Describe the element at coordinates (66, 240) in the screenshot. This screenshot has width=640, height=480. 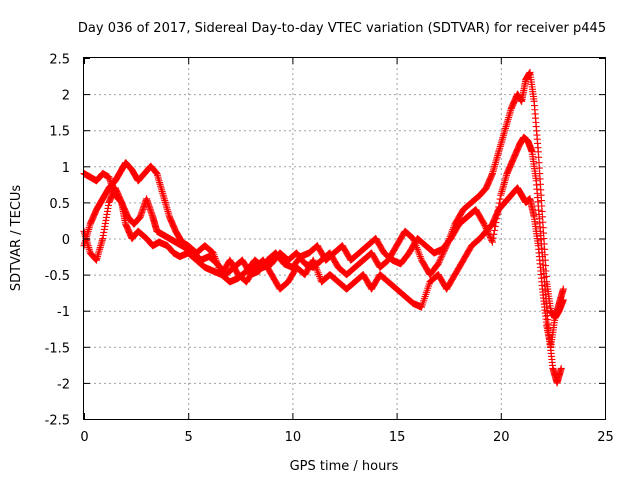
I see `y-tick-label: 0` at that location.